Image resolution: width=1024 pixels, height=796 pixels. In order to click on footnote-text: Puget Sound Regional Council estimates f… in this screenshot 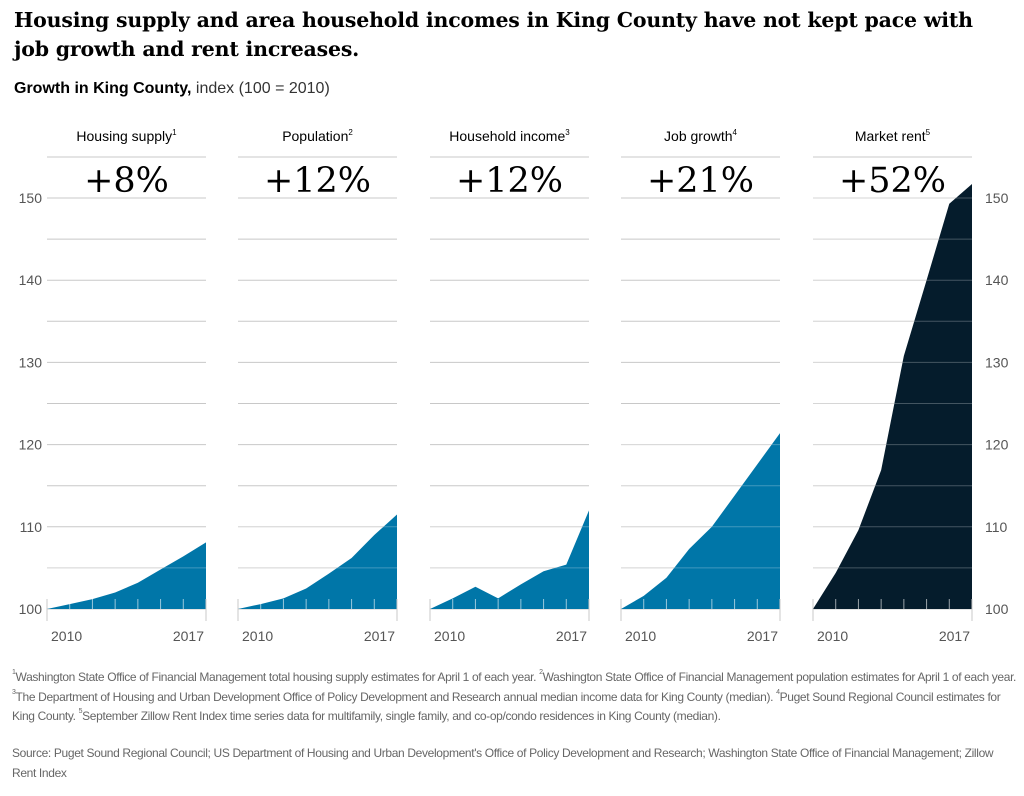, I will do `click(506, 706)`.